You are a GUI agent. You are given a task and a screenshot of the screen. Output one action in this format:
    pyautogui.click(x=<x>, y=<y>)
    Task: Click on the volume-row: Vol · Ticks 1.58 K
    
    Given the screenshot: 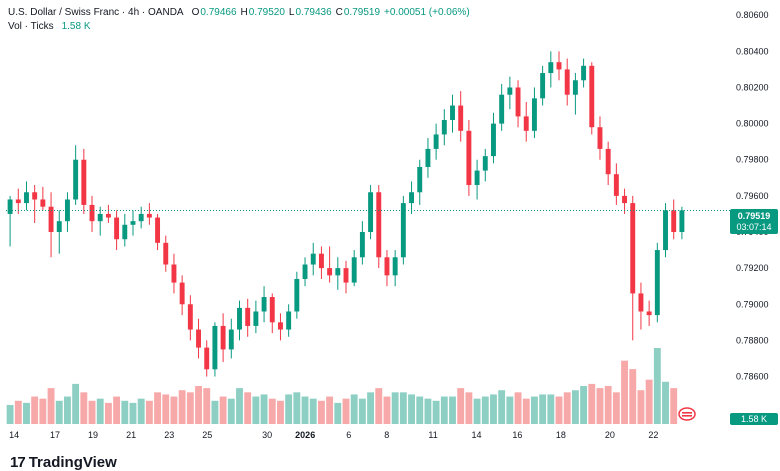 What is the action you would take?
    pyautogui.click(x=239, y=27)
    